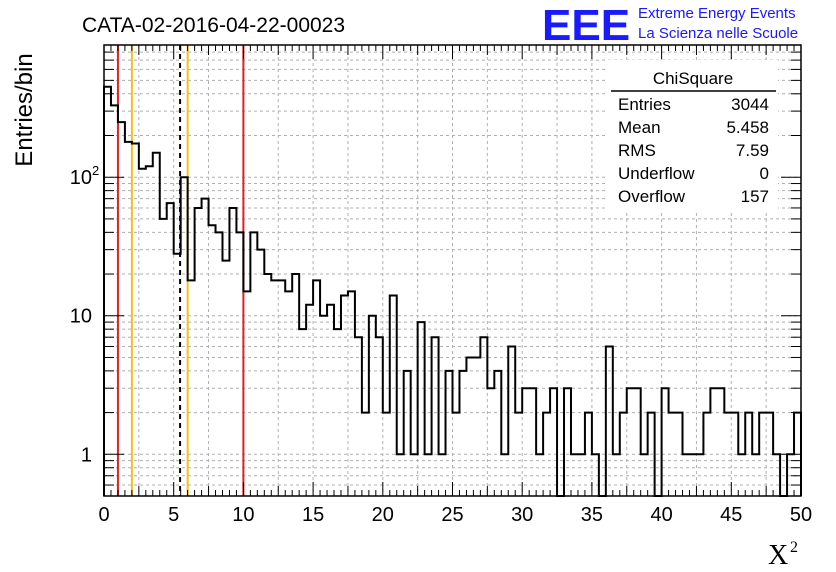 Image resolution: width=836 pixels, height=572 pixels. Describe the element at coordinates (750, 104) in the screenshot. I see `stats-row-value: 3044` at that location.